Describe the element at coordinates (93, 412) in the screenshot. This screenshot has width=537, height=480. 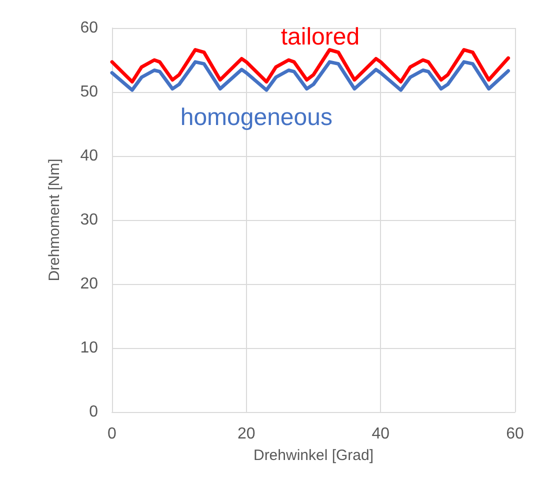
I see `y-tick-label: 0` at that location.